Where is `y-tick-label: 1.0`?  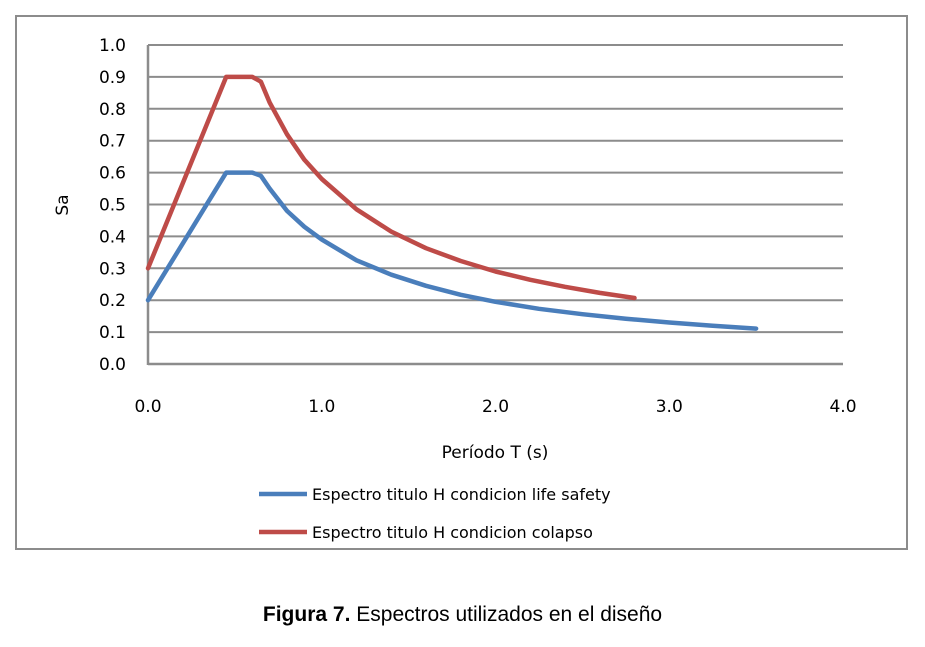
y-tick-label: 1.0 is located at coordinates (112, 46).